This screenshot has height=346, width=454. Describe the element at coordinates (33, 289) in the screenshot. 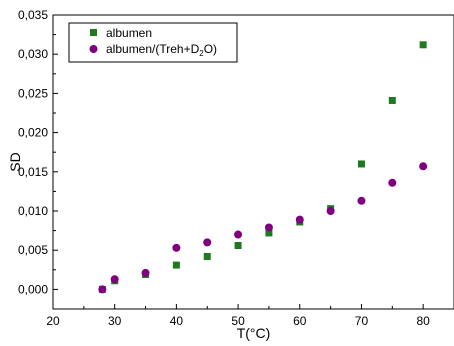

I see `y-tick-label: 0,000` at that location.